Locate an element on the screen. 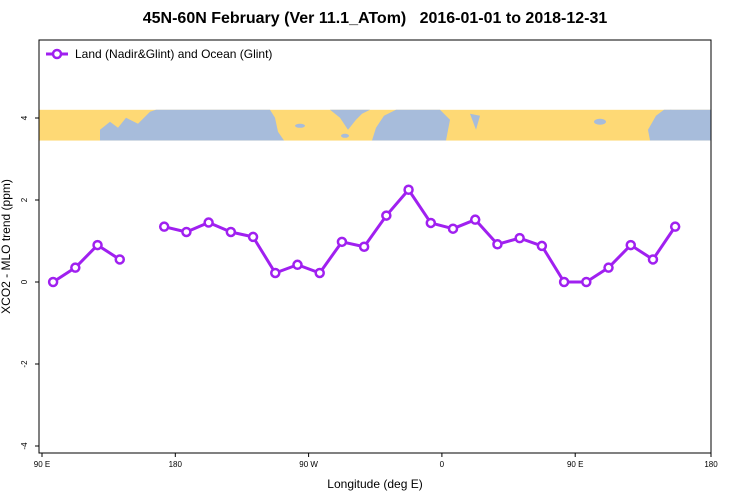  y-tick-label: 2 is located at coordinates (24, 199).